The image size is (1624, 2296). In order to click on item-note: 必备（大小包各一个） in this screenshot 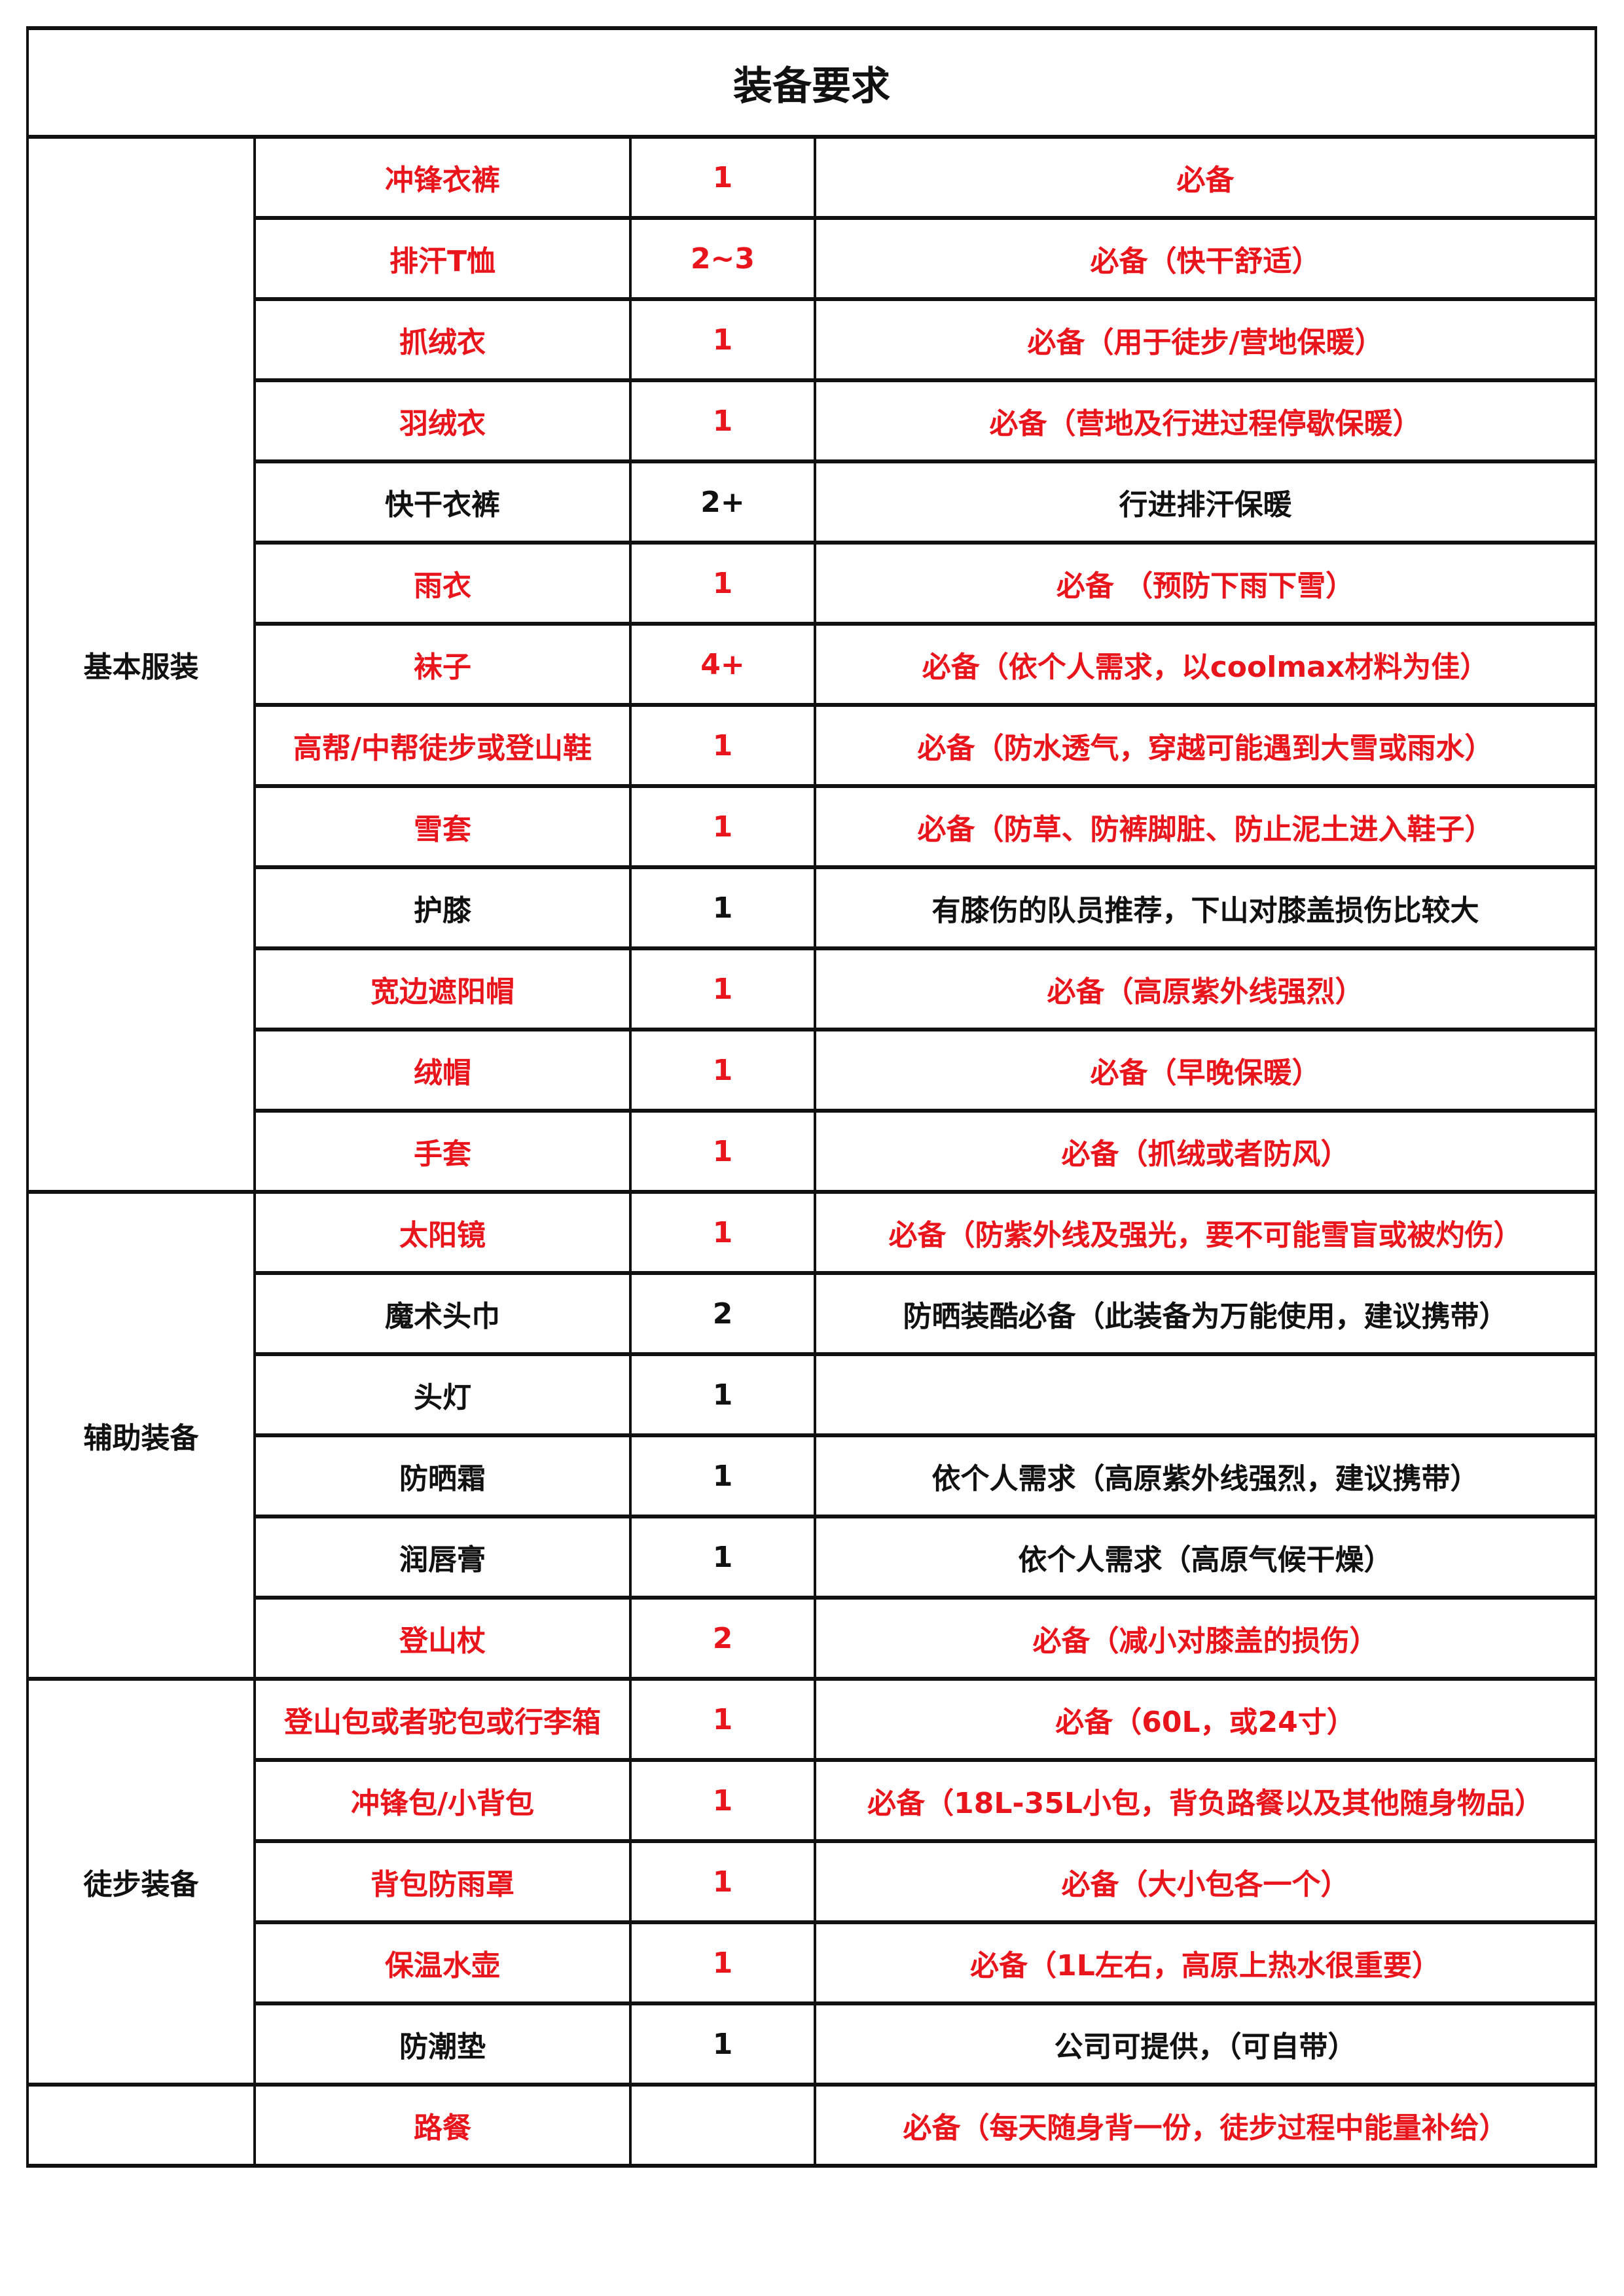, I will do `click(1205, 1881)`.